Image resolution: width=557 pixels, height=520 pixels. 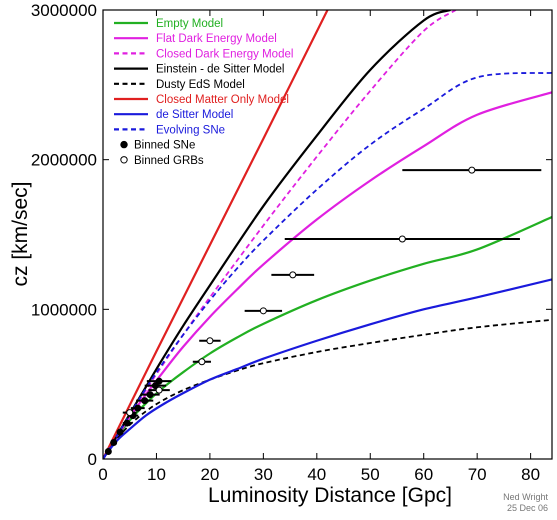 What do you see at coordinates (525, 497) in the screenshot?
I see `credit-author: Ned Wright` at bounding box center [525, 497].